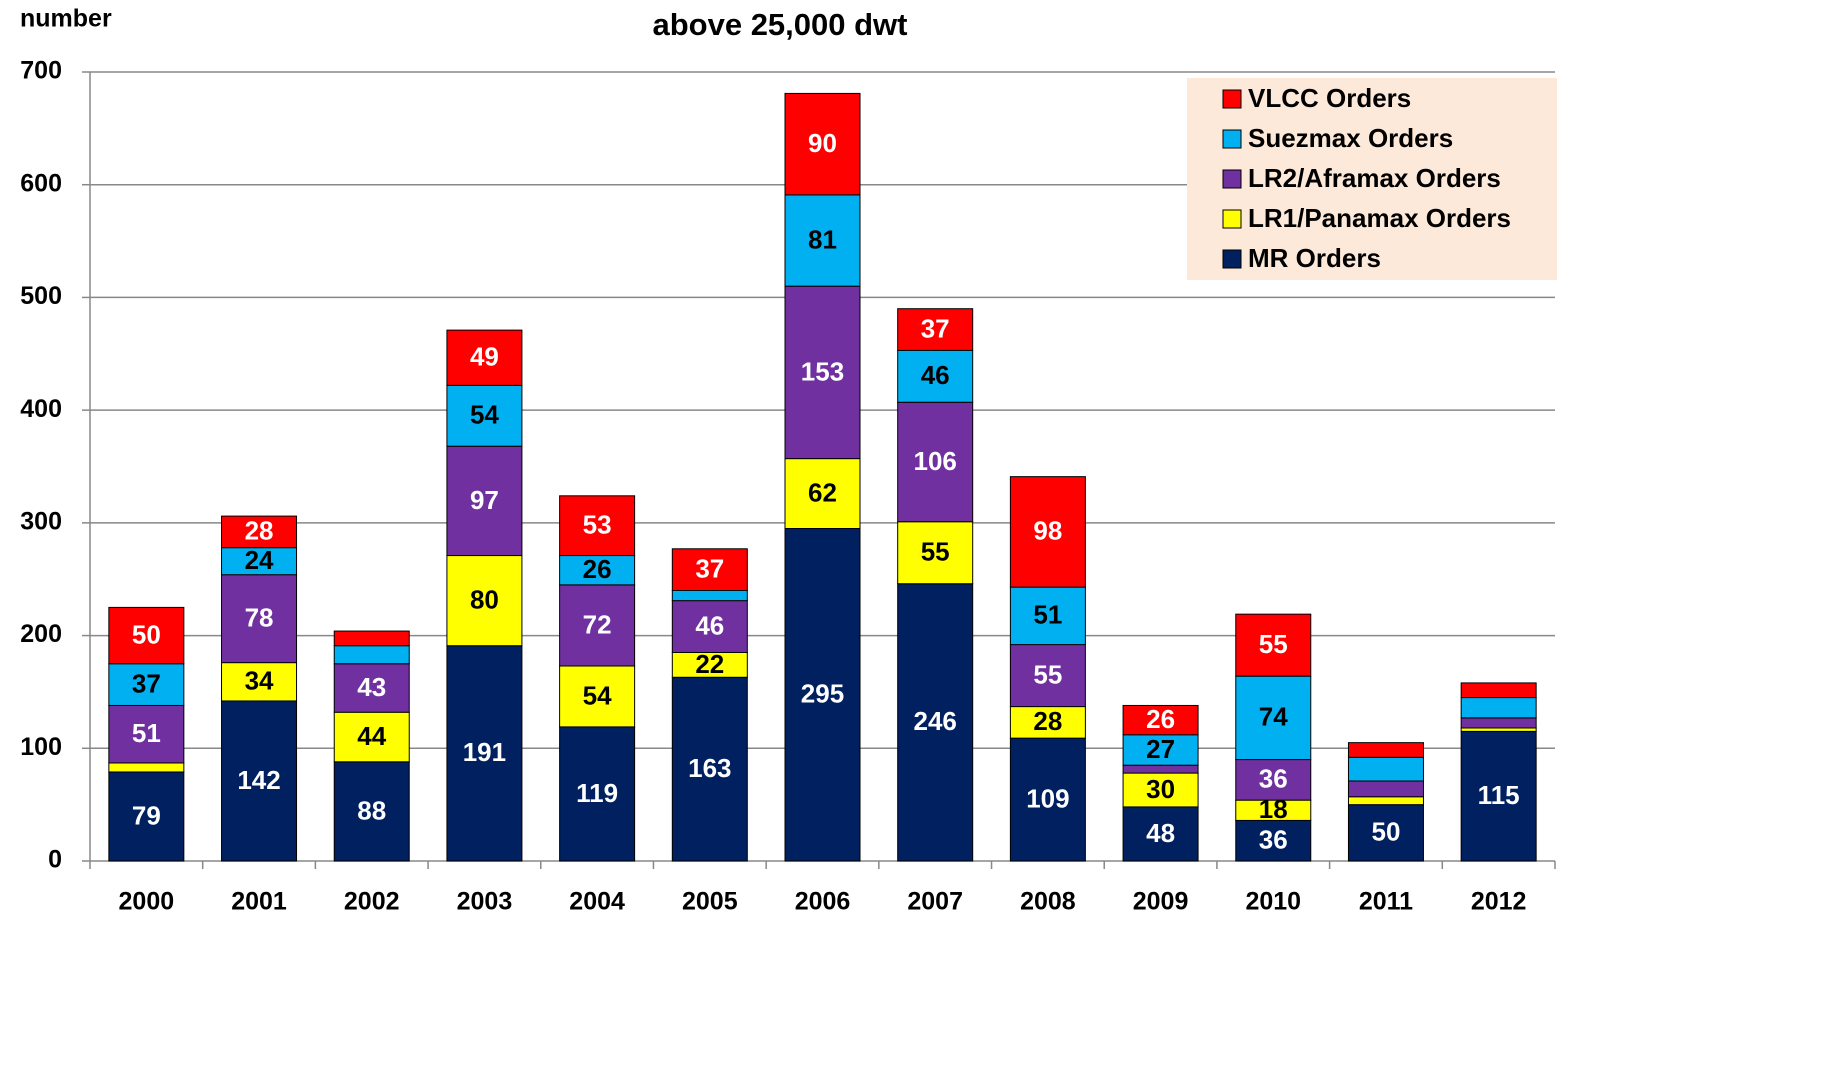  I want to click on x-tick-label: 2001, so click(259, 902).